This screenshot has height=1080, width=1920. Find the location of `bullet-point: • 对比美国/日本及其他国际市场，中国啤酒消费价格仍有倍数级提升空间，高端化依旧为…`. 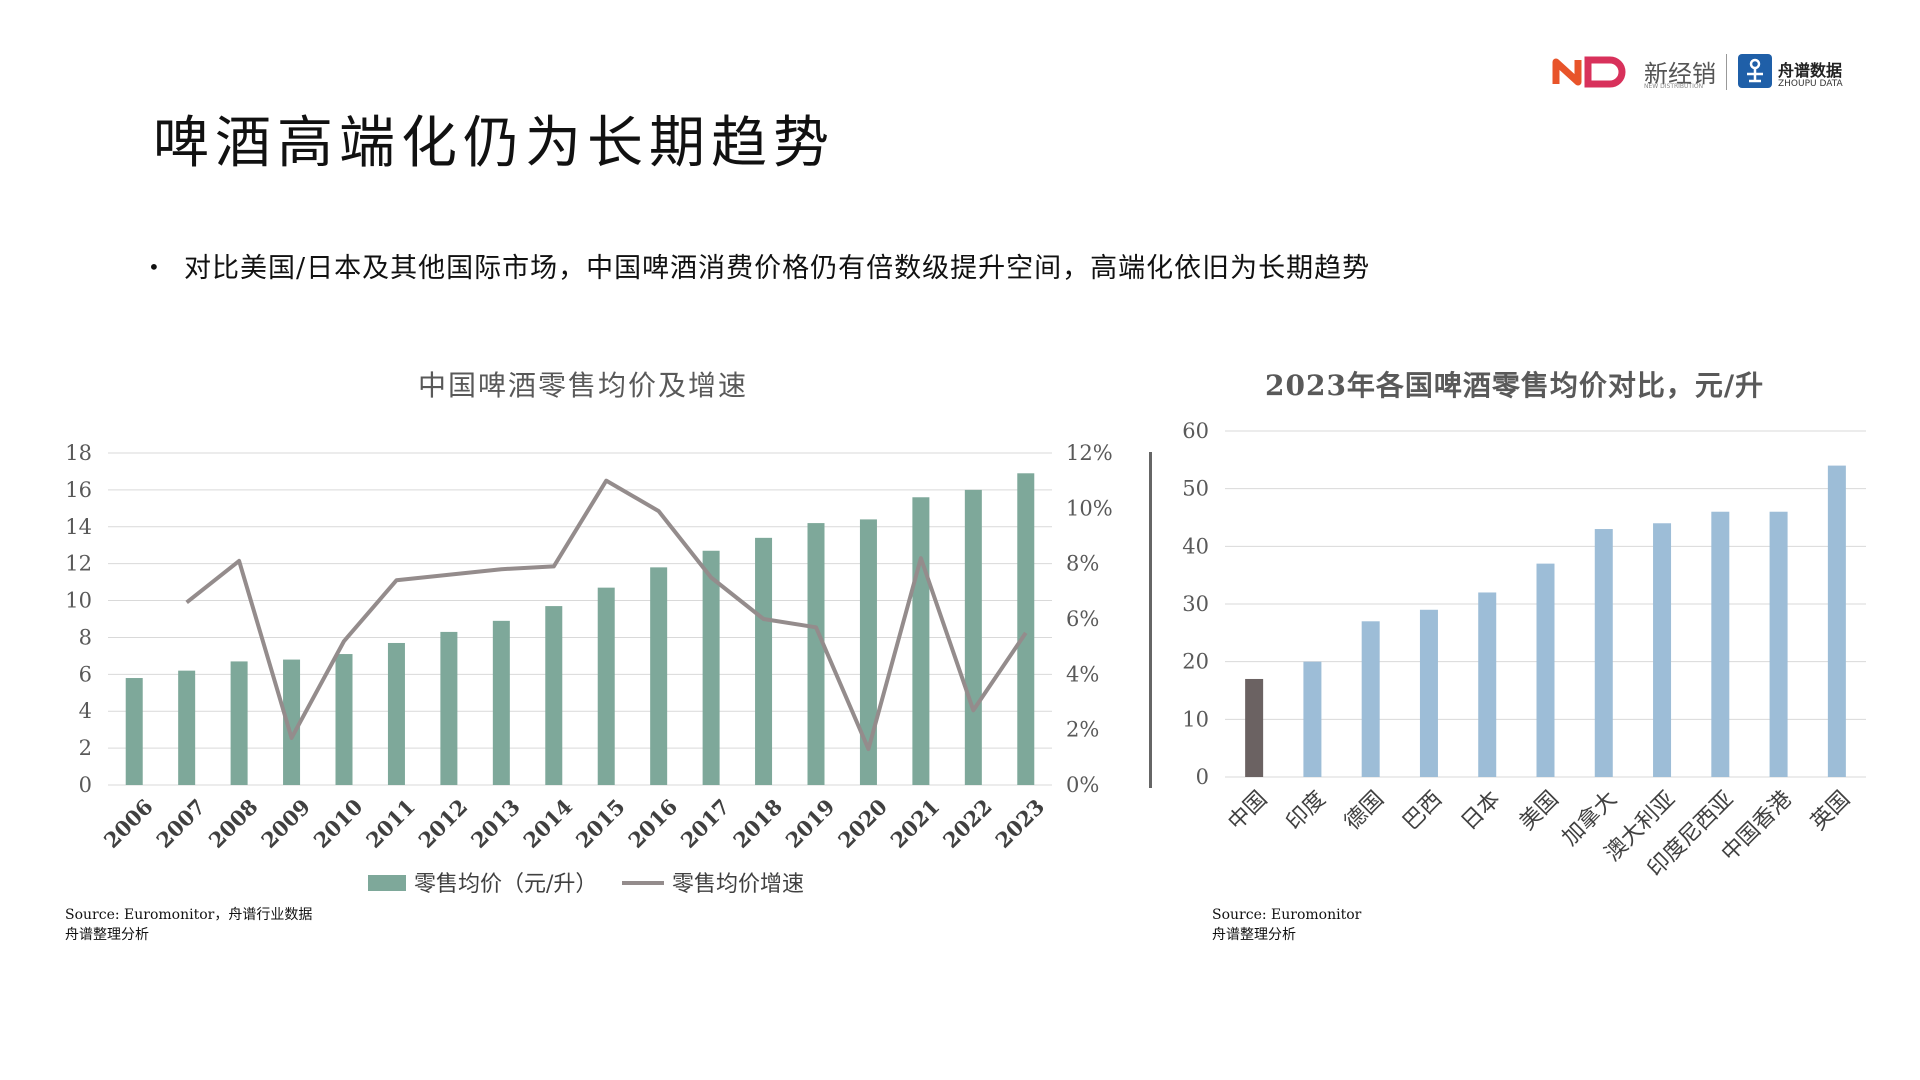

bullet-point: • 对比美国/日本及其他国际市场，中国啤酒消费价格仍有倍数级提升空间，高端化依旧为… is located at coordinates (759, 265).